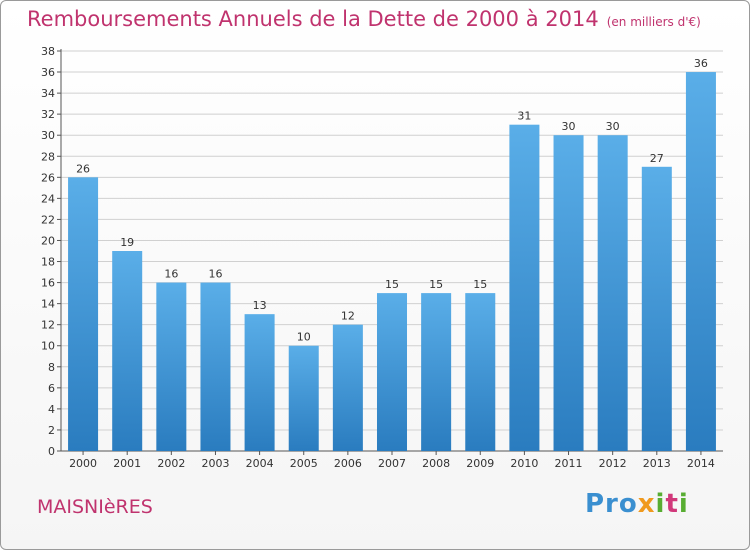 The image size is (750, 550). What do you see at coordinates (48, 304) in the screenshot?
I see `y-tick-label: 14` at bounding box center [48, 304].